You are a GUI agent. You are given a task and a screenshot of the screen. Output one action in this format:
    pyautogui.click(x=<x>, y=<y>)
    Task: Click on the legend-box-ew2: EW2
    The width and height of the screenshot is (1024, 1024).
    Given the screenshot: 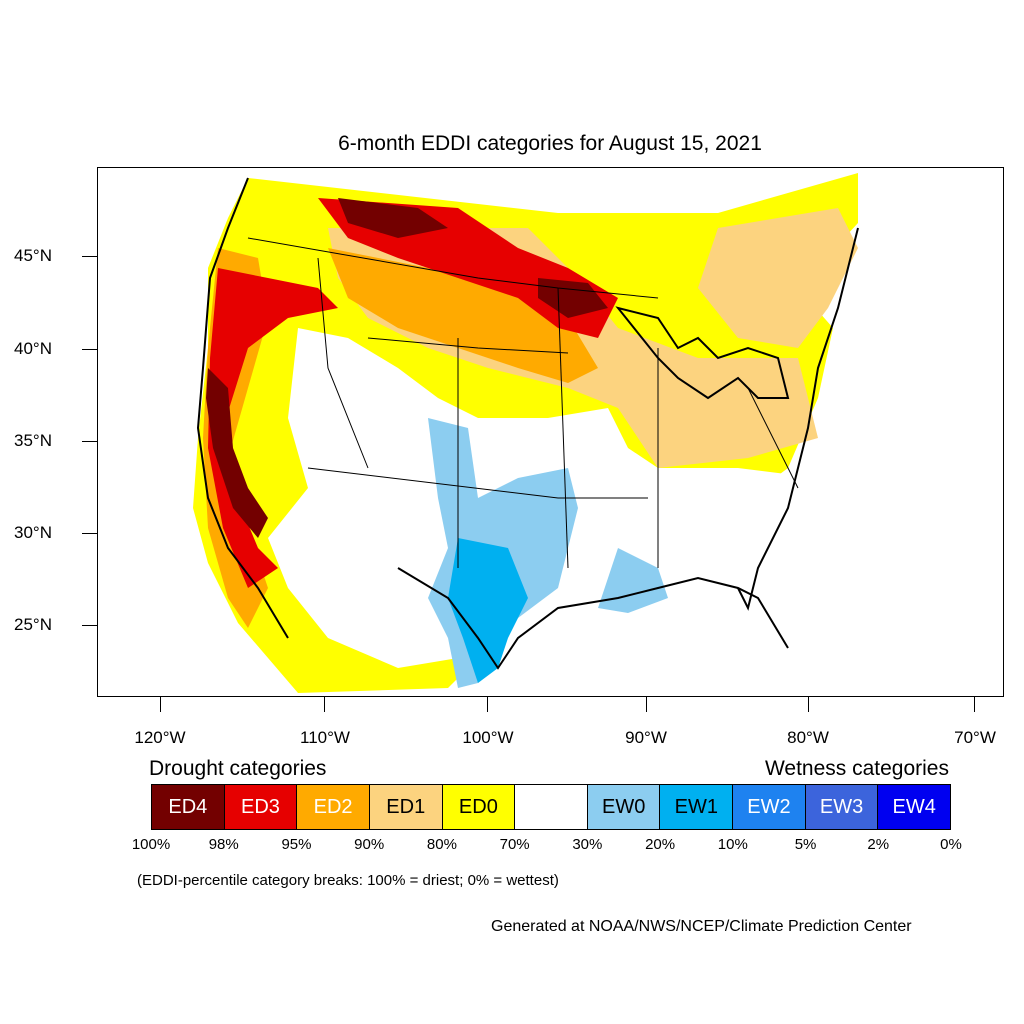 What is the action you would take?
    pyautogui.click(x=769, y=807)
    